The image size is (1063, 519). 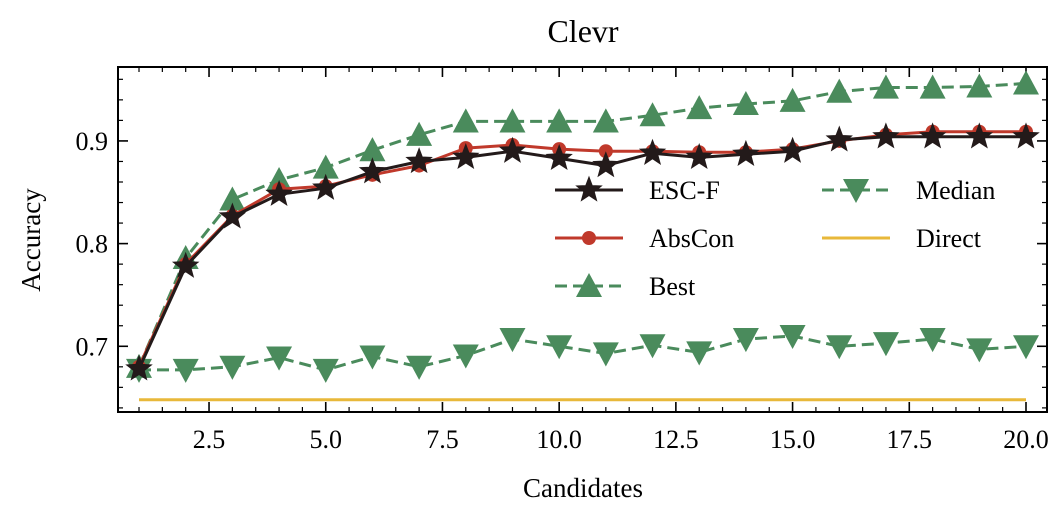 I want to click on x-tick-label: 7.5, so click(x=442, y=439).